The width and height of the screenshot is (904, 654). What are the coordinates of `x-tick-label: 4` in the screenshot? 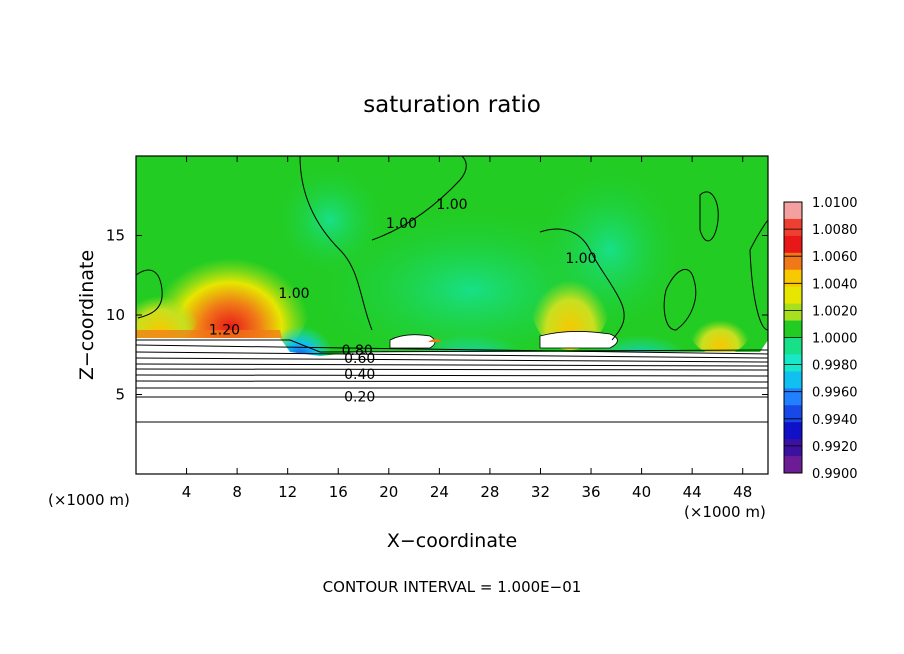 It's located at (187, 492).